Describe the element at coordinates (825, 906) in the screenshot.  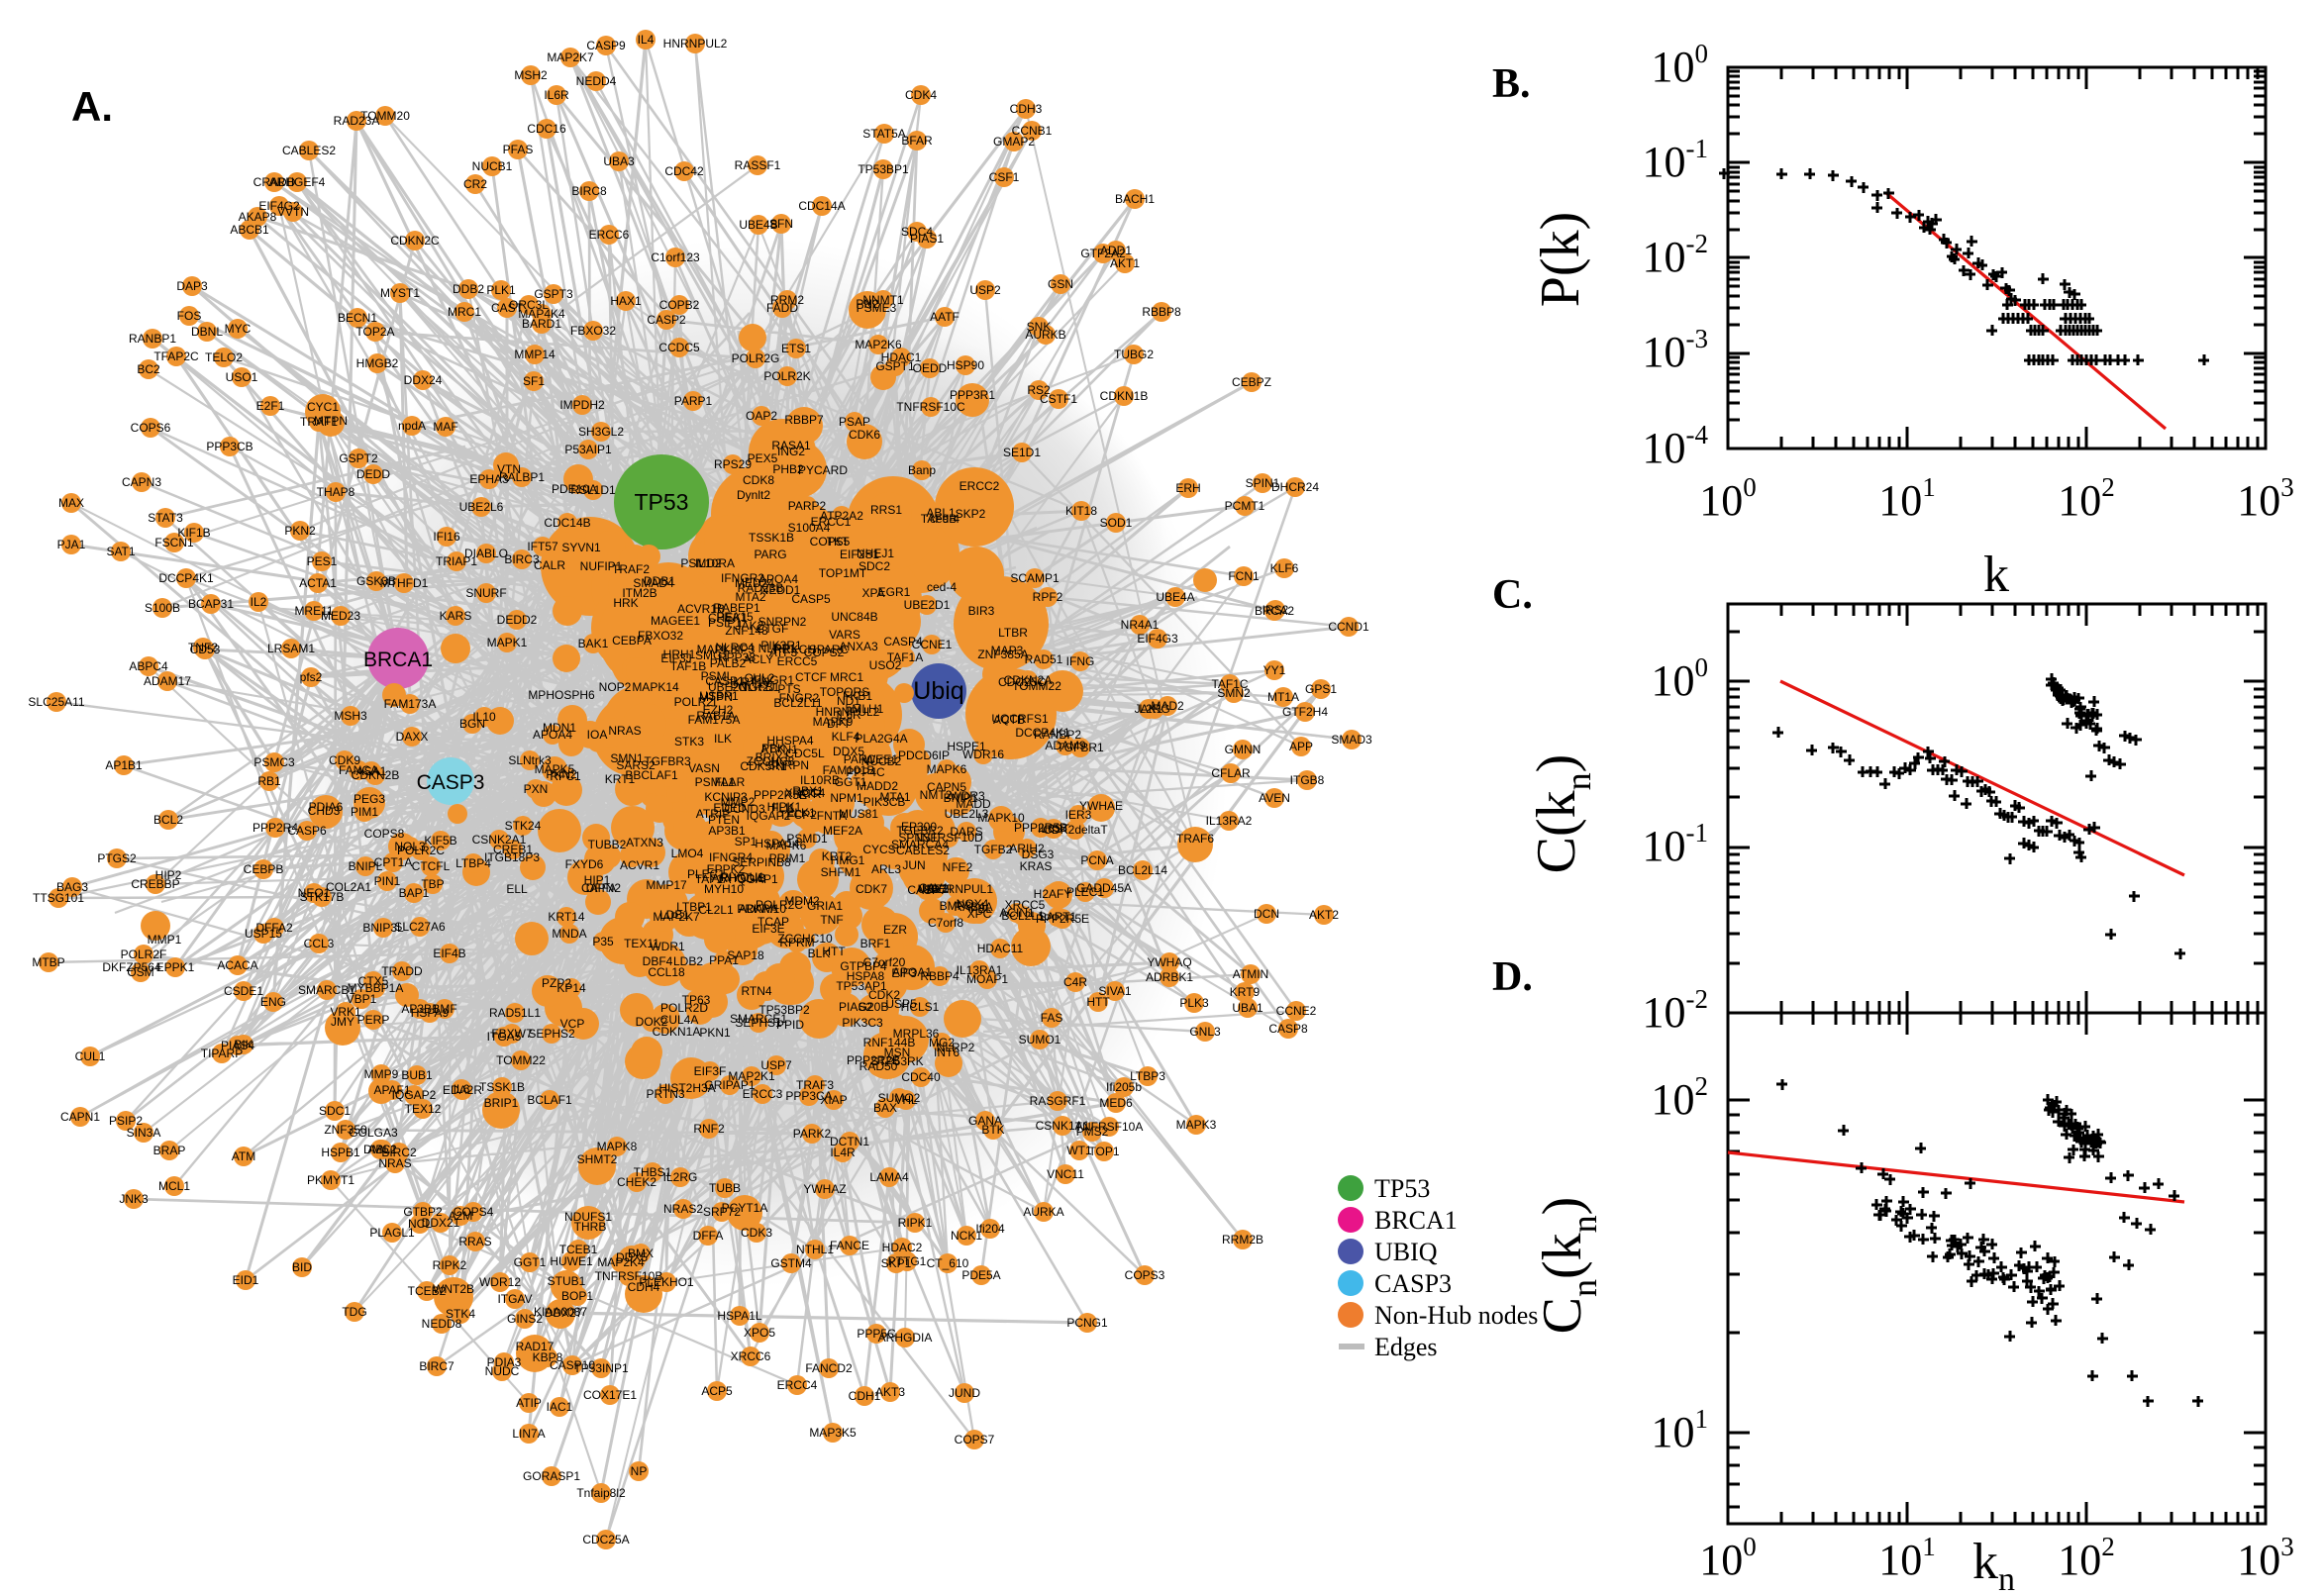
I see `svg-text: GRIA1` at that location.